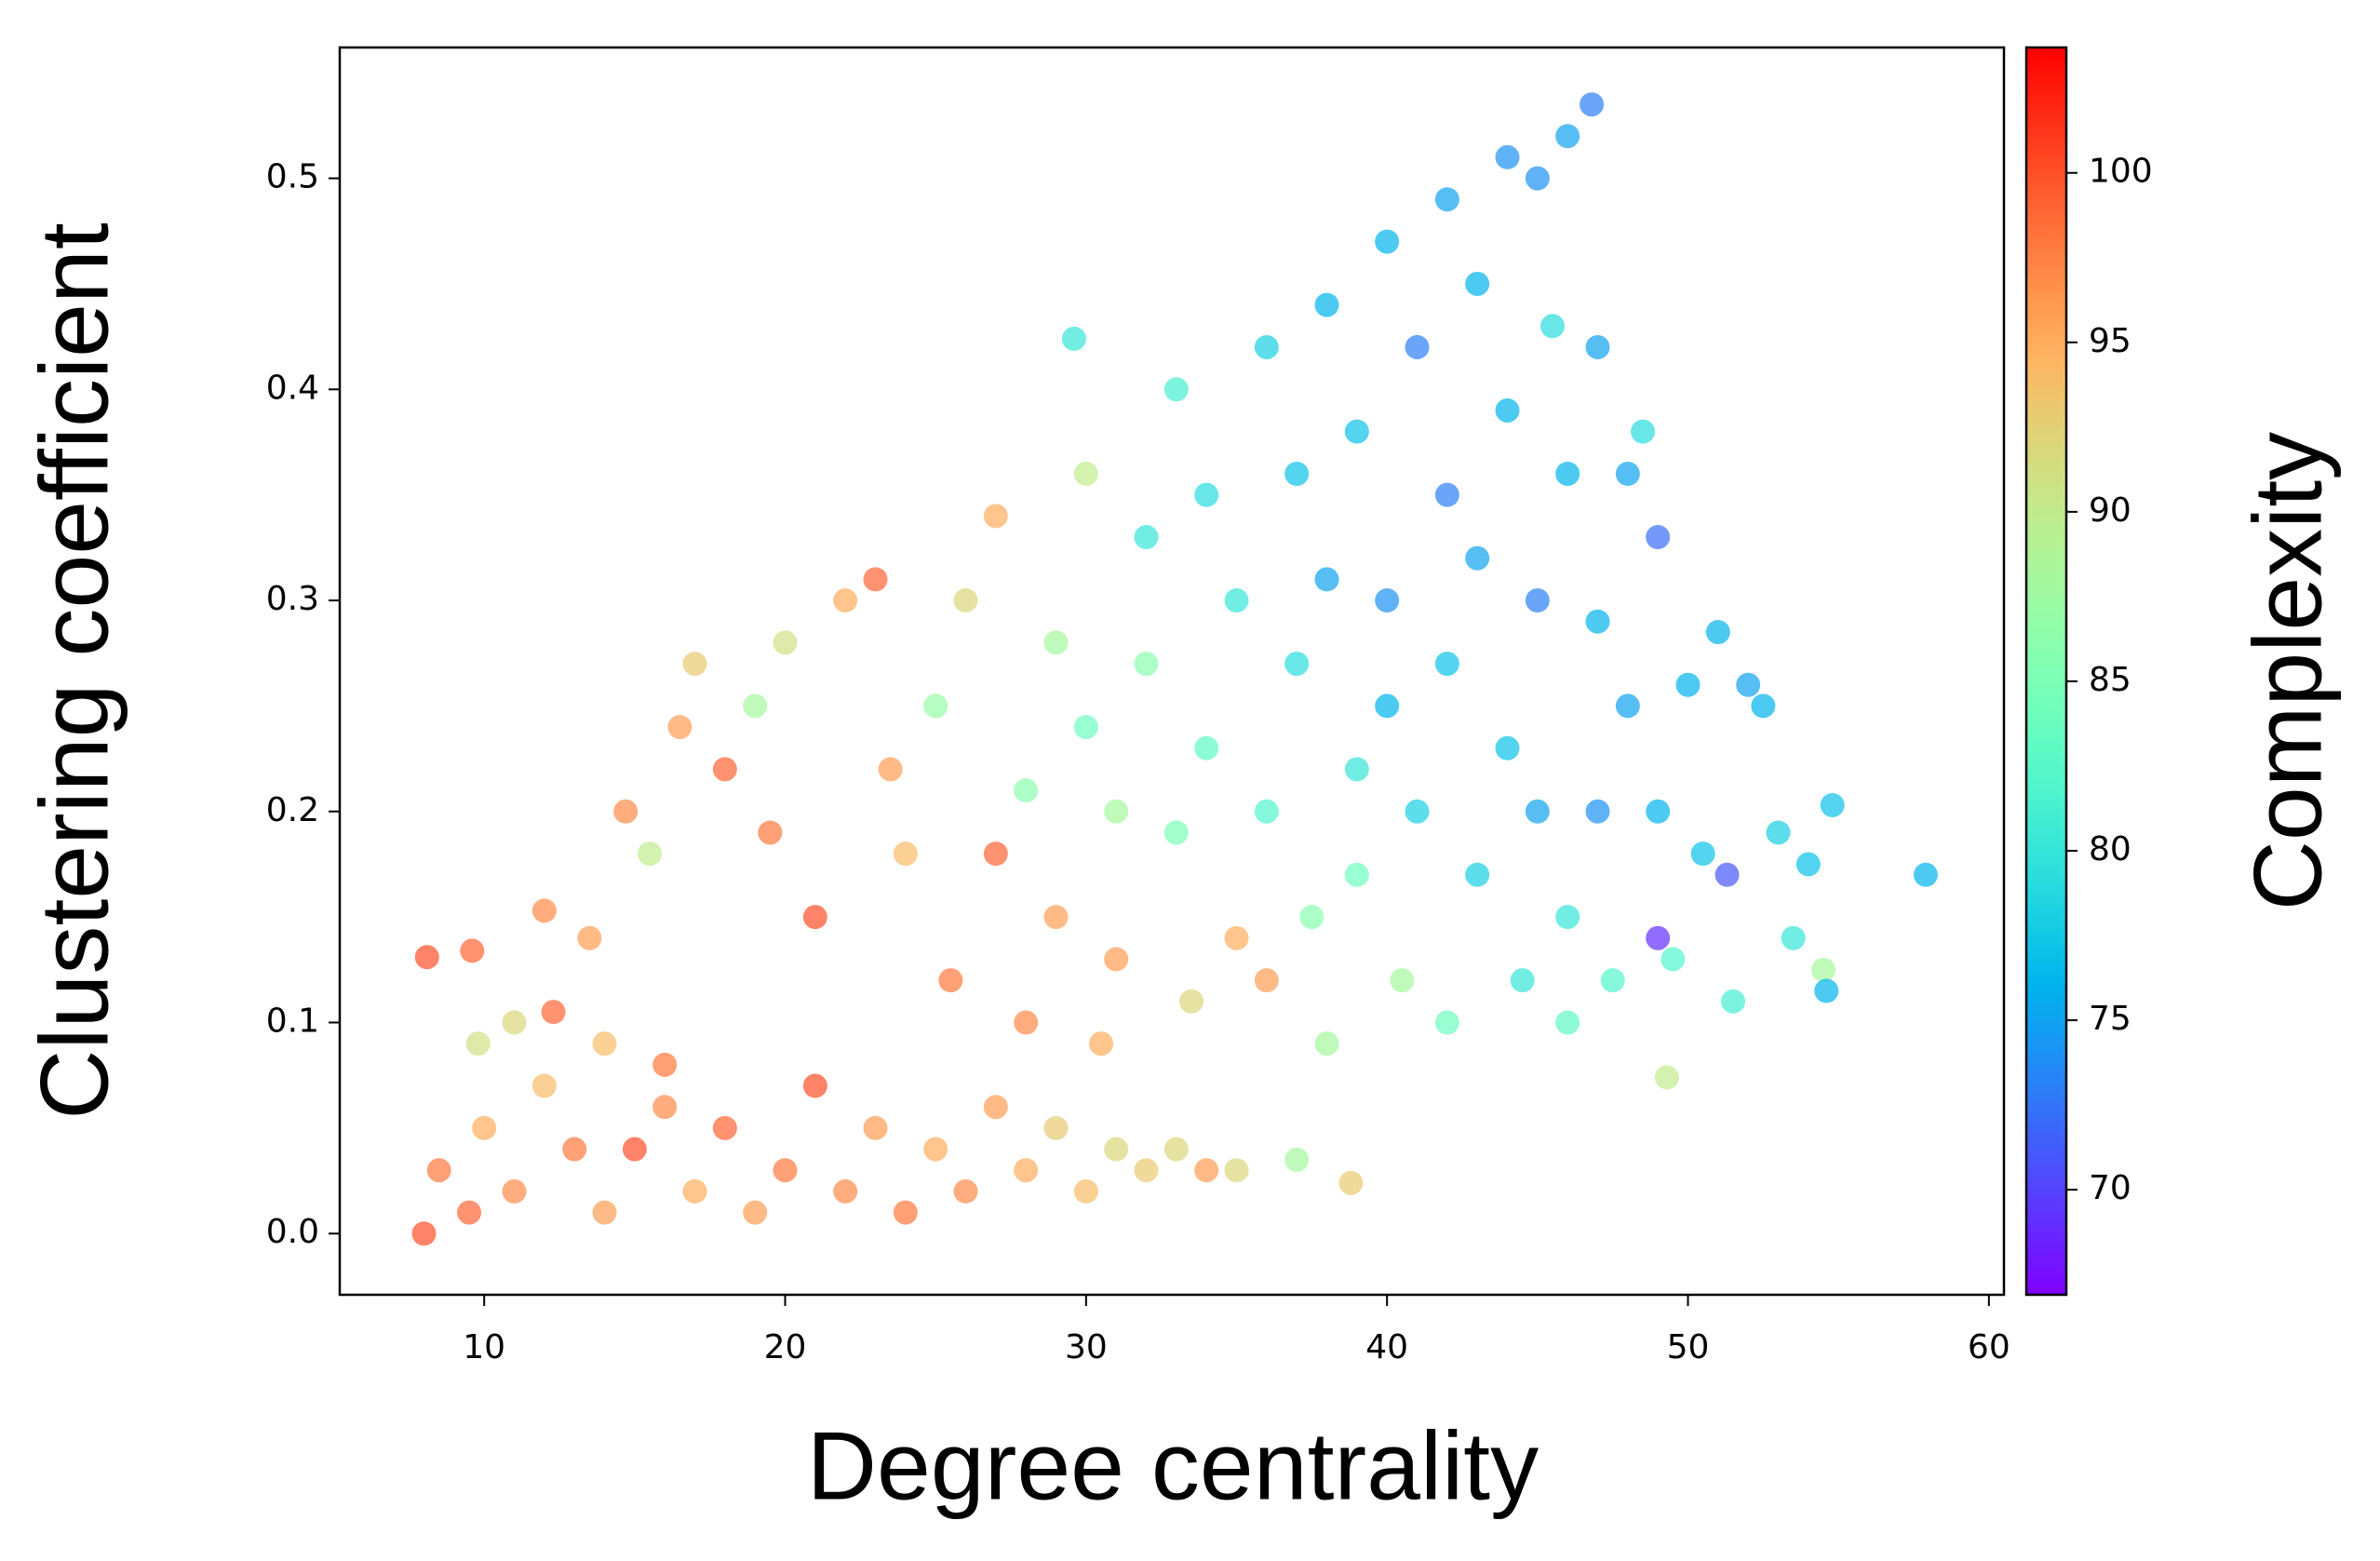  I want to click on colorbar-tick-label: 70, so click(2110, 1188).